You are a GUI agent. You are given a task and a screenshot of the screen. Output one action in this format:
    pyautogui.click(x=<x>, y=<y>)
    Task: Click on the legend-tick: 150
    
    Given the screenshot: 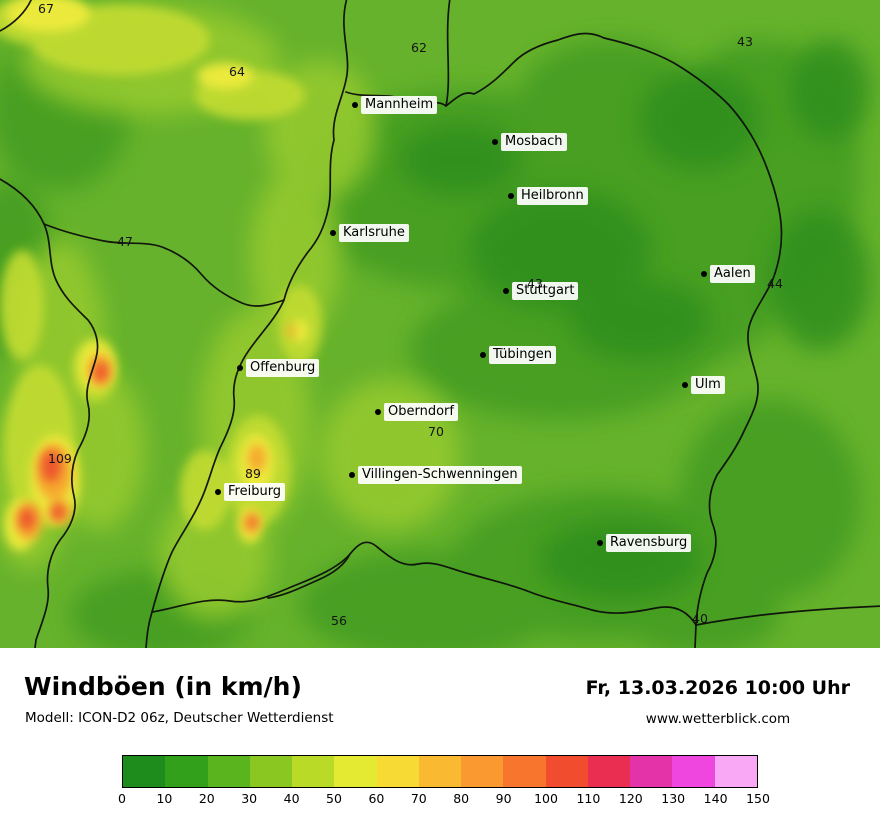 What is the action you would take?
    pyautogui.click(x=758, y=798)
    